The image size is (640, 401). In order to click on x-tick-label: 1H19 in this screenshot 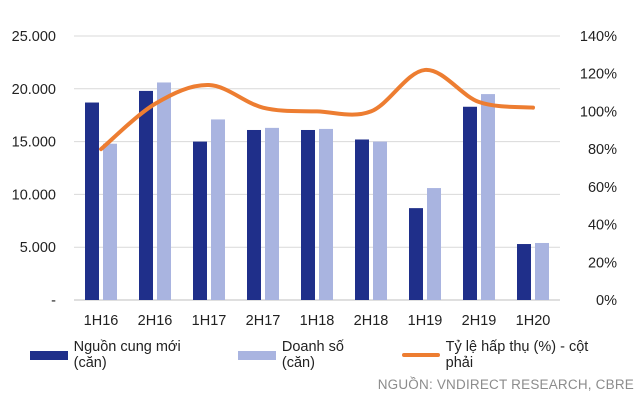, I will do `click(425, 321)`.